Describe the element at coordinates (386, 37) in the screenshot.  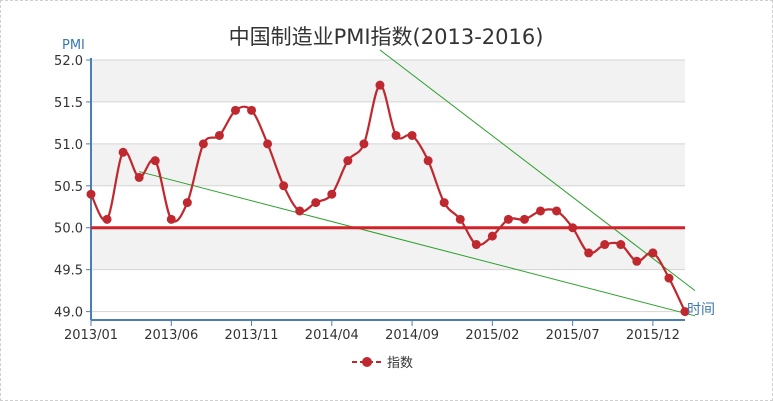
I see `chart-title: 中国制造业PMI指数(2013-2016)` at that location.